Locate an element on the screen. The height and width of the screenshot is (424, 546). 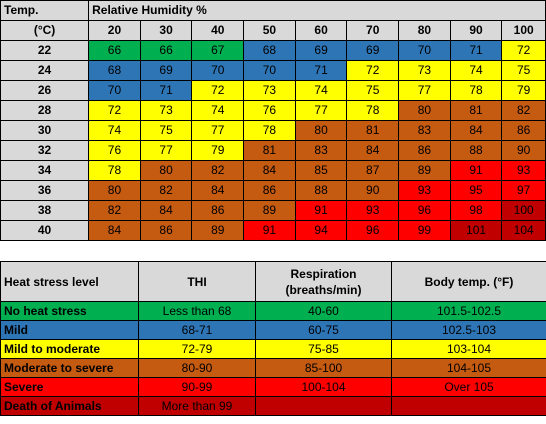
humidity-header-cell: 80 is located at coordinates (424, 30).